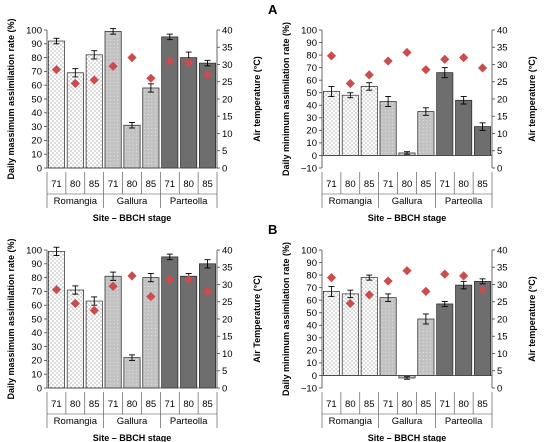  Describe the element at coordinates (39, 168) in the screenshot. I see `y-tick-label: 0` at that location.